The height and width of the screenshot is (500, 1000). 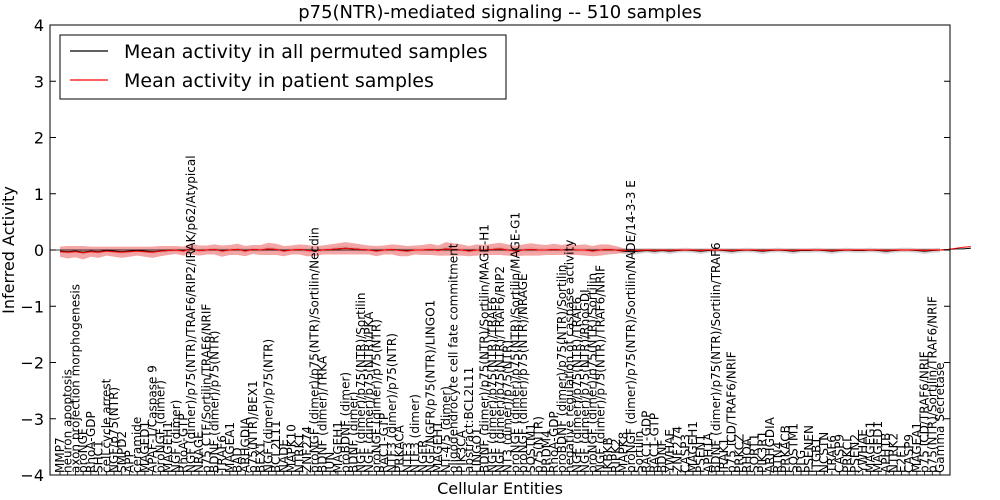 I want to click on entity-label: SHC1, so click(x=99, y=456).